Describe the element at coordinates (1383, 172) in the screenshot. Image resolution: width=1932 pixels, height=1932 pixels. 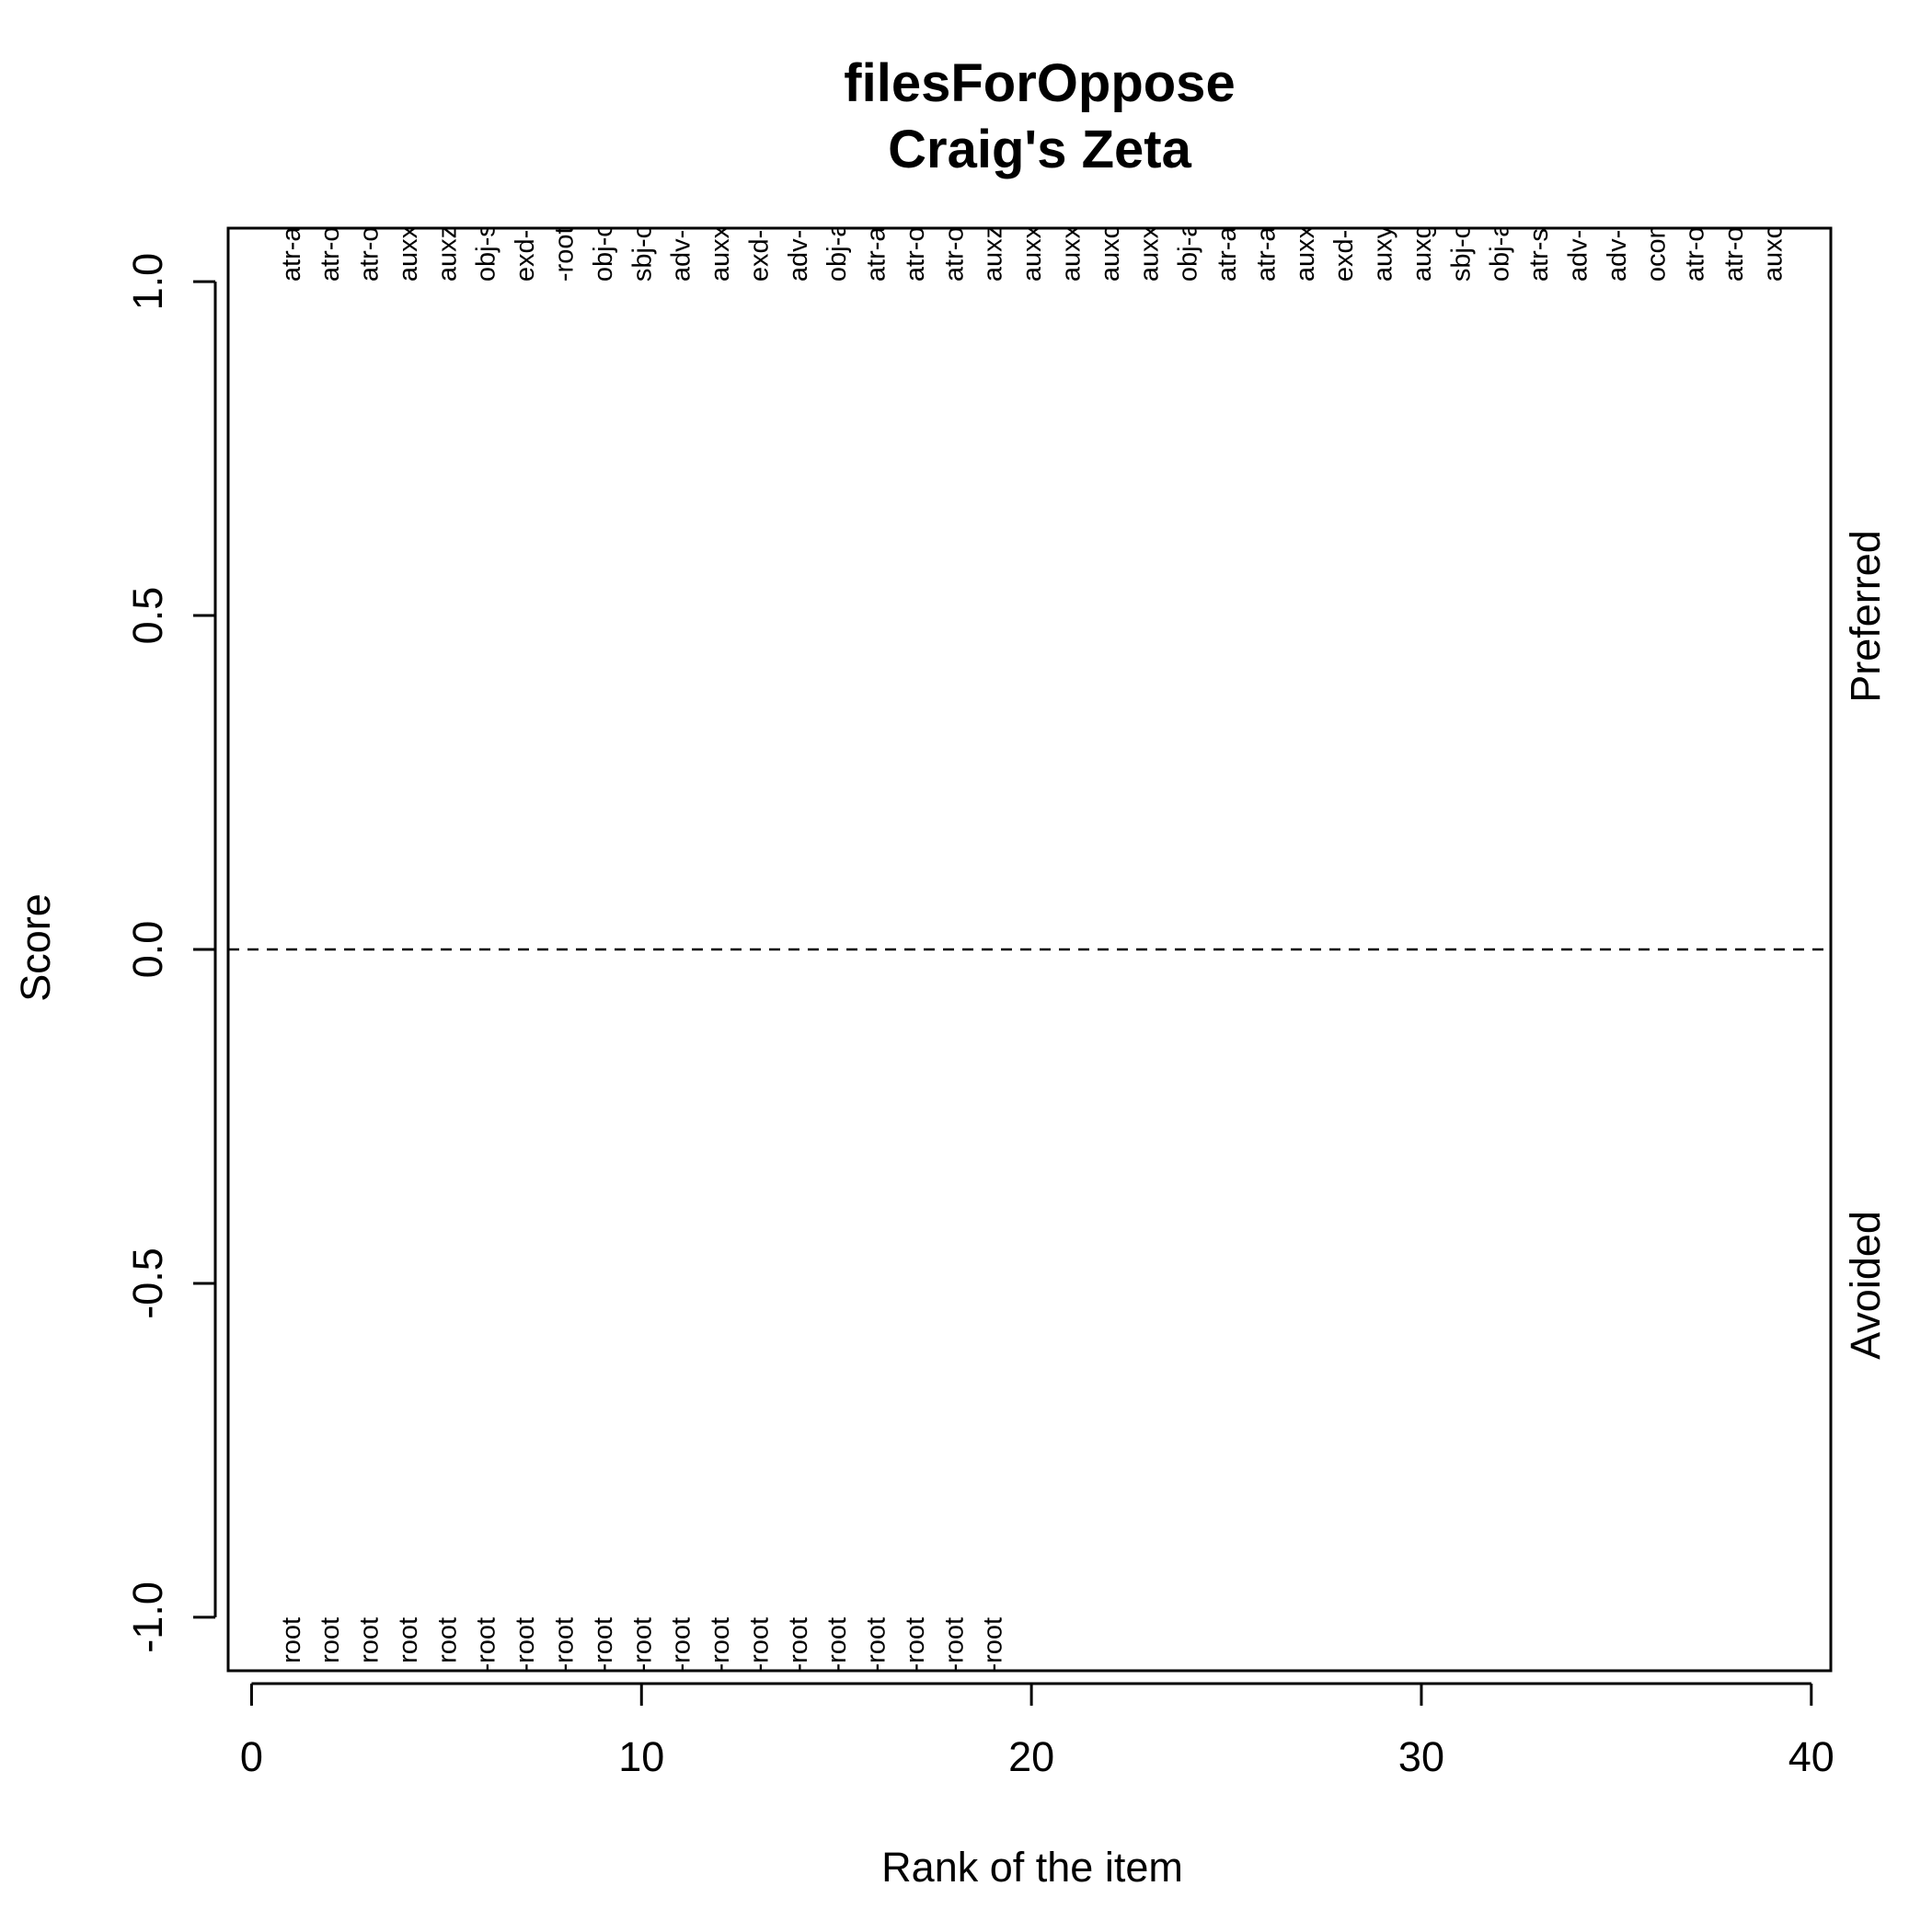
I see `preferred-item-label: auxy-obj-pred-root` at that location.